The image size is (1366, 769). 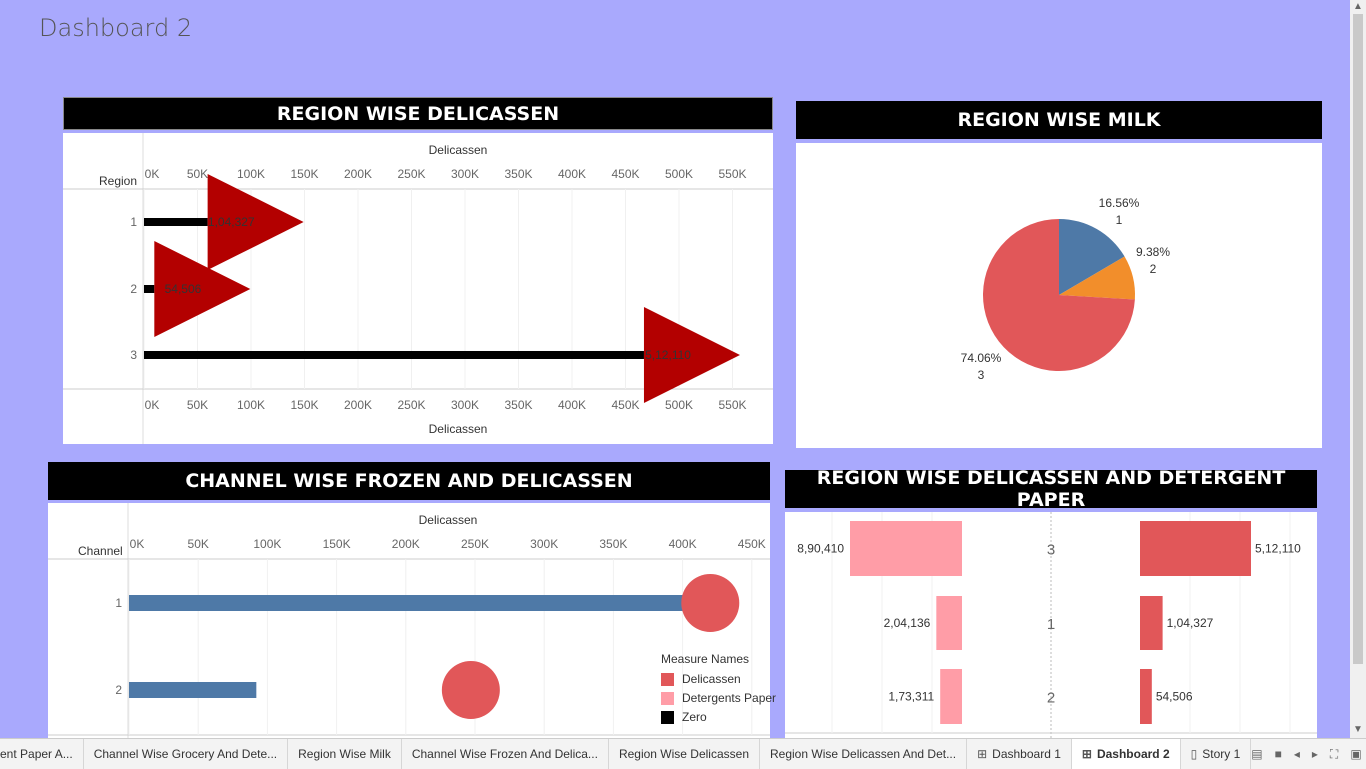 I want to click on detergent-value-label: 2,04,136, so click(x=907, y=623).